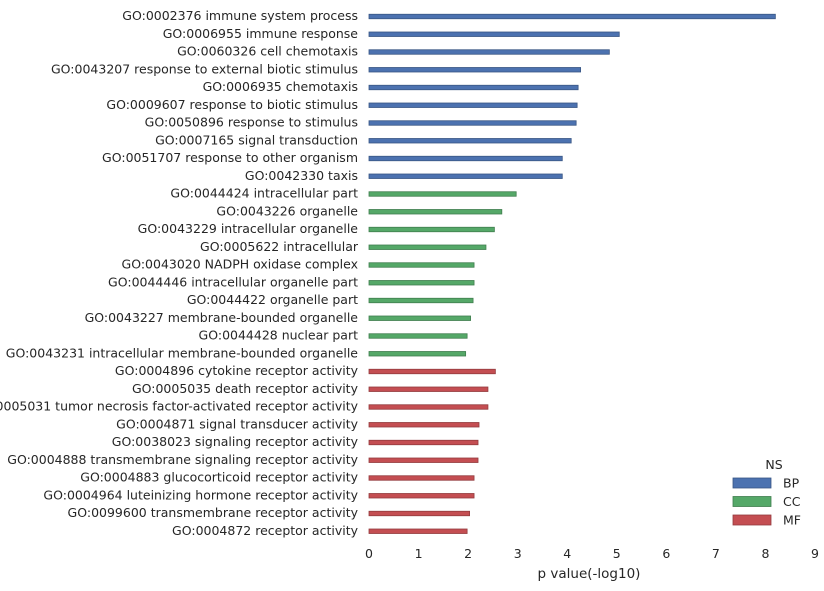  I want to click on category-label: GO:0044422 organelle part, so click(272, 299).